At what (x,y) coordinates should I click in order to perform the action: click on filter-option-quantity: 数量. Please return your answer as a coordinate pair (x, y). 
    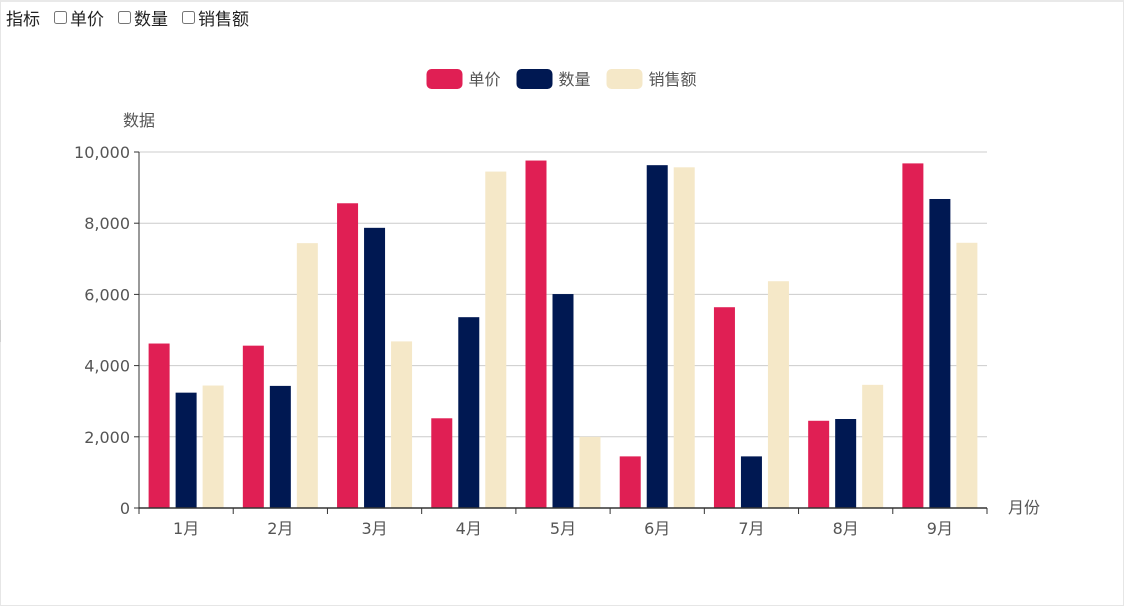
    Looking at the image, I should click on (143, 17).